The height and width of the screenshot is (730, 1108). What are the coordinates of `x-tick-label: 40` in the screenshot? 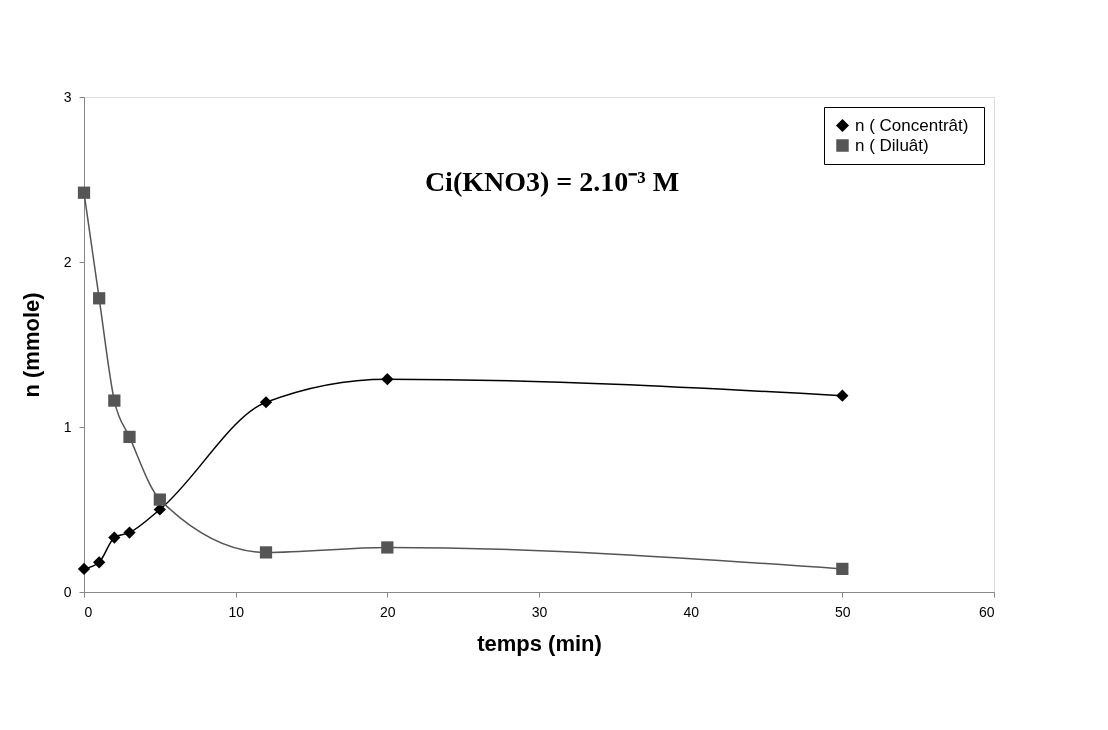 It's located at (691, 611).